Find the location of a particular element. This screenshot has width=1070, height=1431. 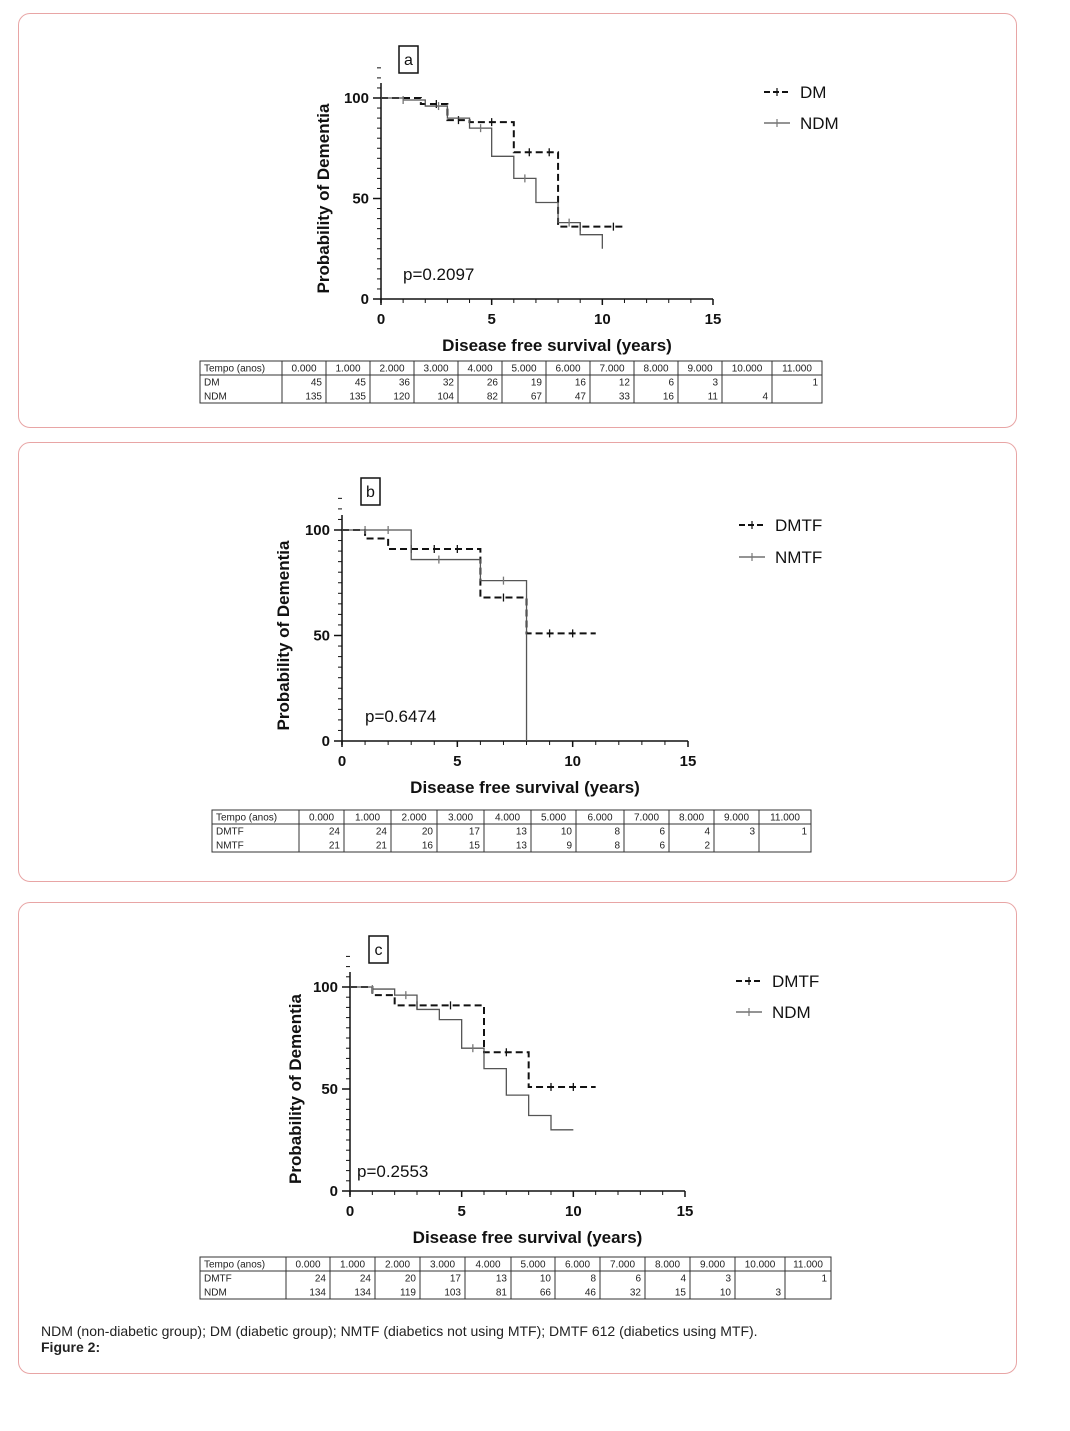

risk-table-cell: 134 is located at coordinates (362, 1293).